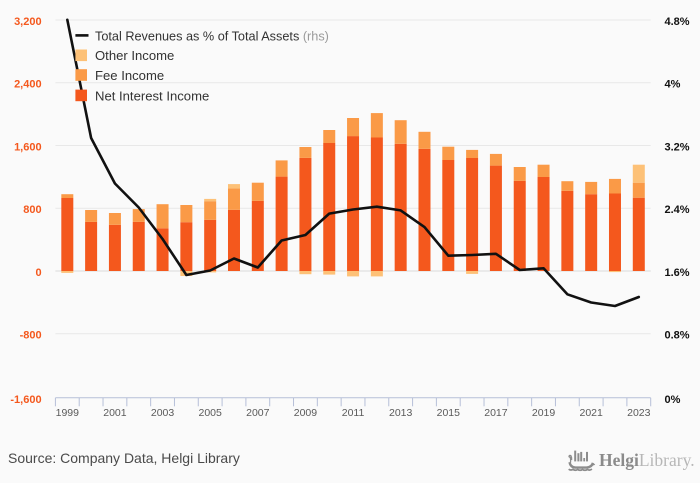 The width and height of the screenshot is (700, 483). What do you see at coordinates (28, 147) in the screenshot?
I see `svg-text: 1,600` at bounding box center [28, 147].